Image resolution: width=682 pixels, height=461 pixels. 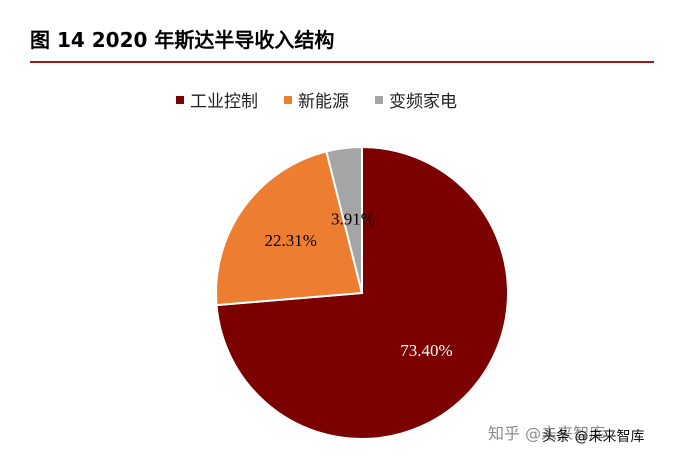 I want to click on pie-label-1: 22.31%, so click(x=291, y=240).